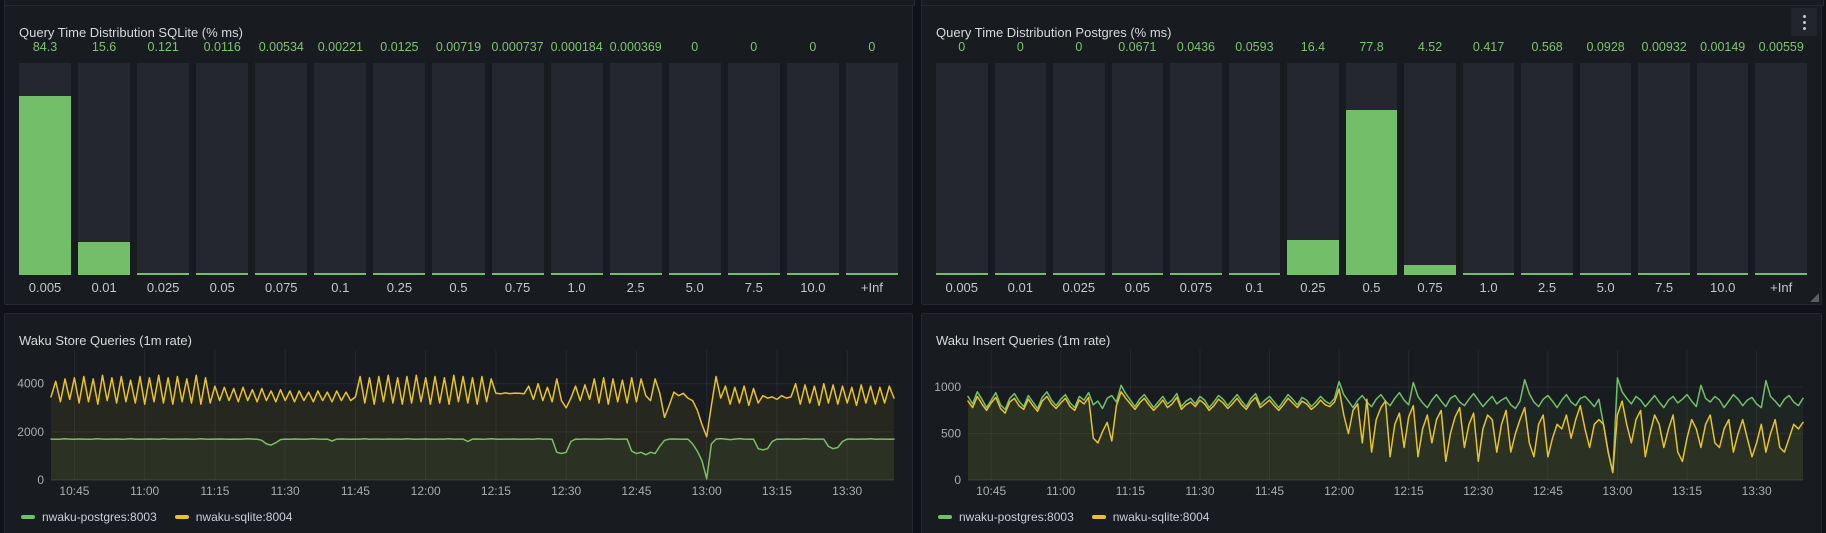 The image size is (1826, 533). Describe the element at coordinates (1430, 287) in the screenshot. I see `bar-x-label: 0.75` at that location.